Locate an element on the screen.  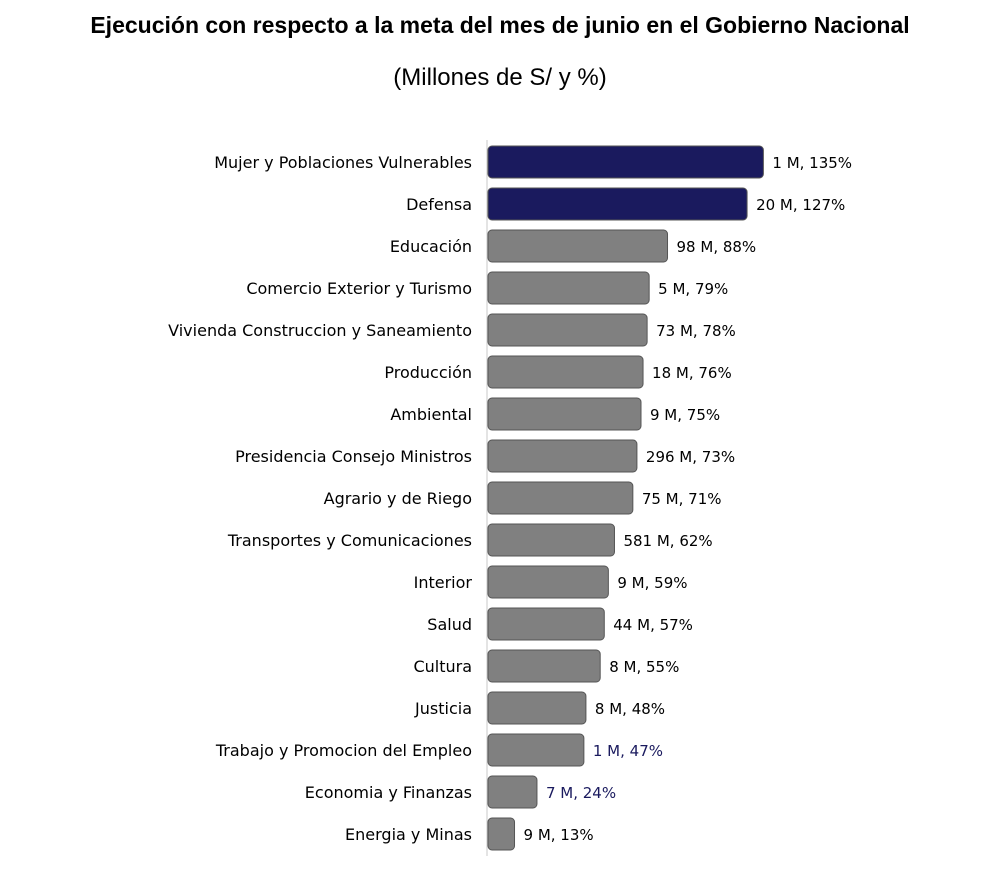
data-label: 9 M, 75% is located at coordinates (685, 415).